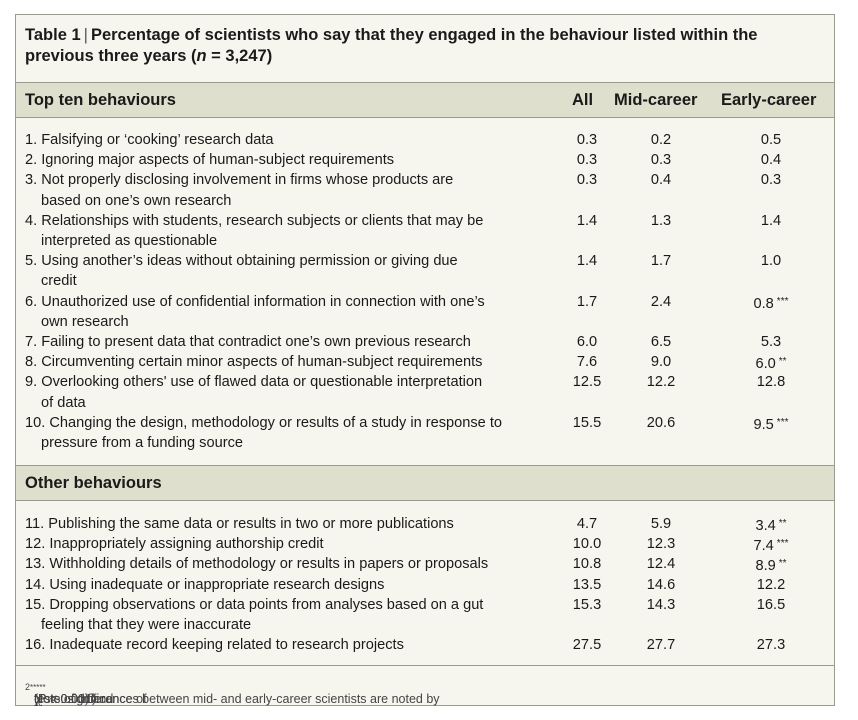 The height and width of the screenshot is (720, 858). I want to click on value-mid-career-text: 12.3, so click(661, 544).